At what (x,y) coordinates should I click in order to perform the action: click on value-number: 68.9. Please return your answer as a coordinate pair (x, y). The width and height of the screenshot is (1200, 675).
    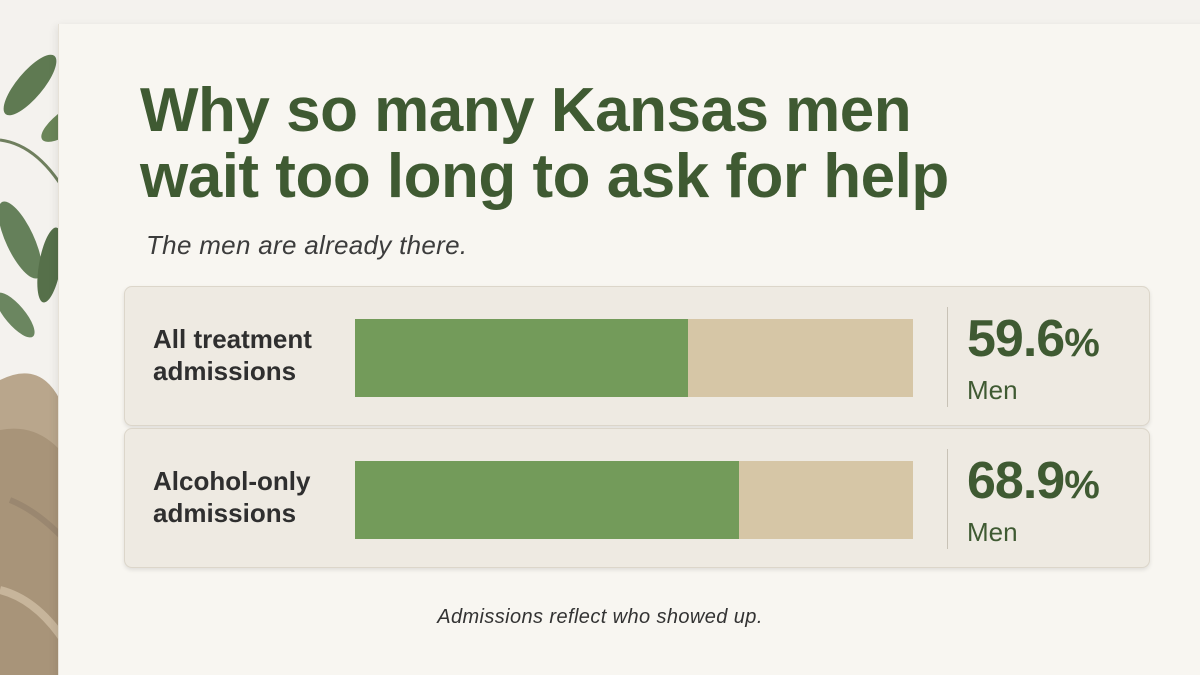
    Looking at the image, I should click on (1016, 481).